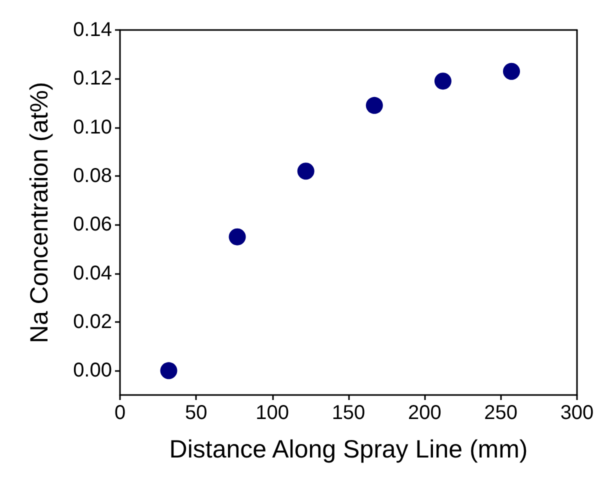  What do you see at coordinates (92, 30) in the screenshot?
I see `y-tick-label: 0.14` at bounding box center [92, 30].